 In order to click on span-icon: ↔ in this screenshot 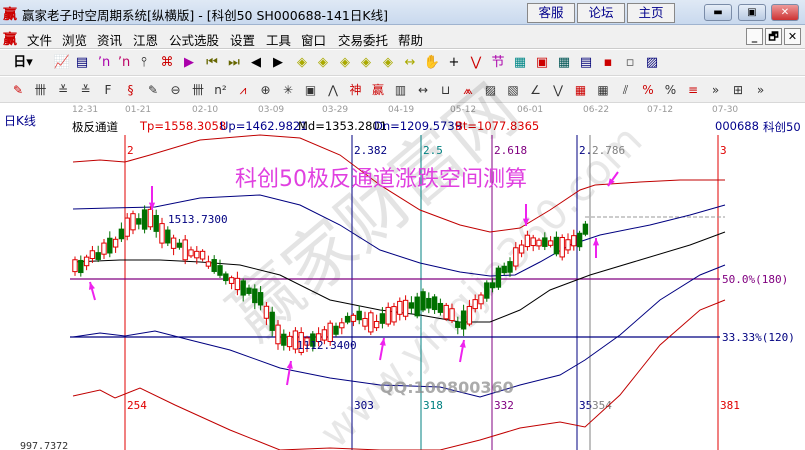, I will do `click(423, 90)`.